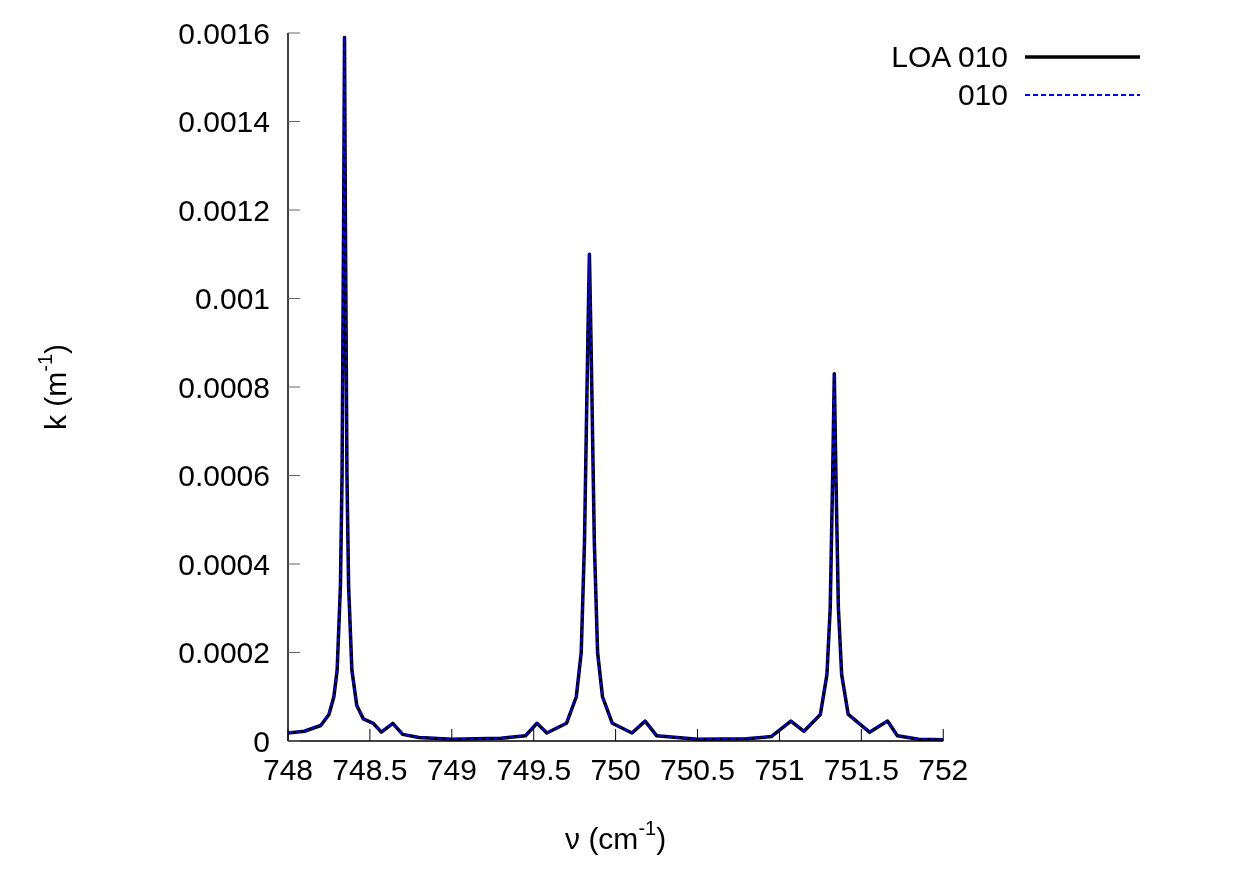  What do you see at coordinates (224, 33) in the screenshot?
I see `y-tick-label: 0.0016` at bounding box center [224, 33].